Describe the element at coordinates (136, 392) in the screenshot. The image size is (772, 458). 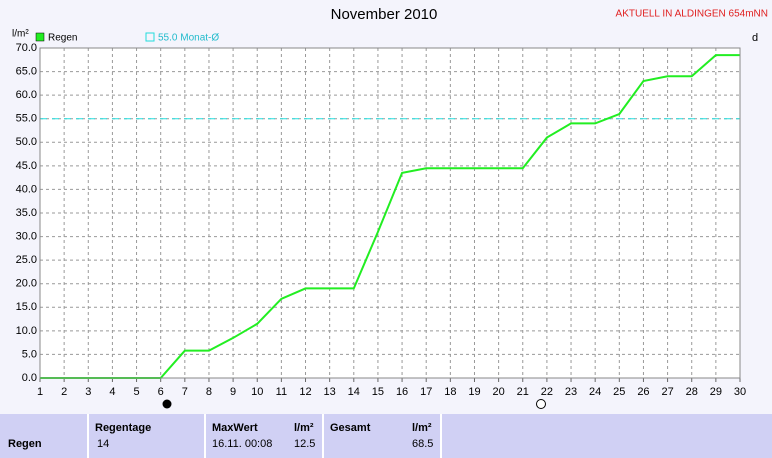
I see `x-tick-label: 5` at that location.